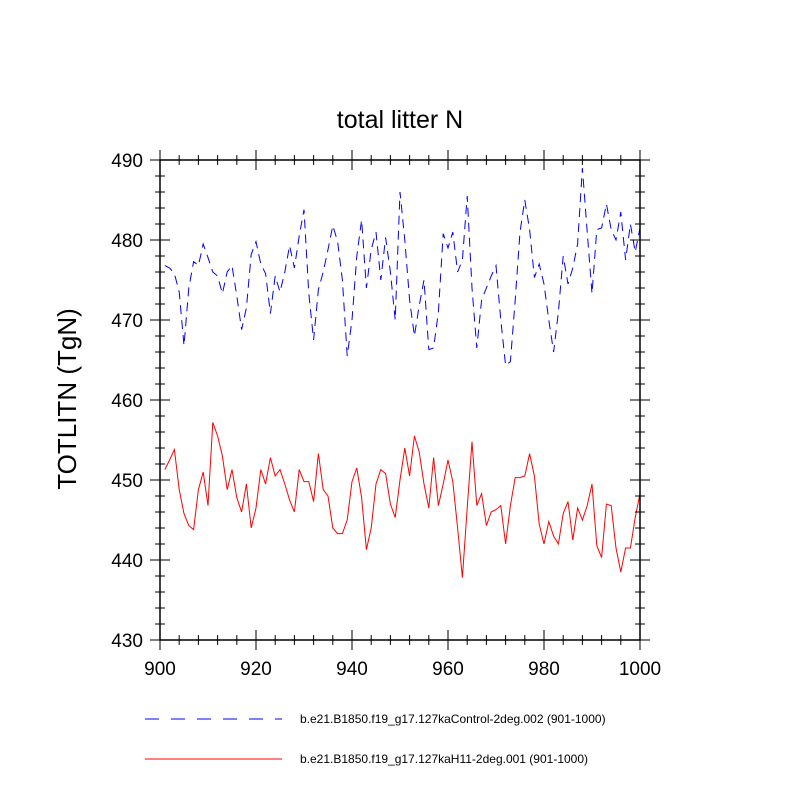  What do you see at coordinates (127, 401) in the screenshot?
I see `y-tick-label: 460` at bounding box center [127, 401].